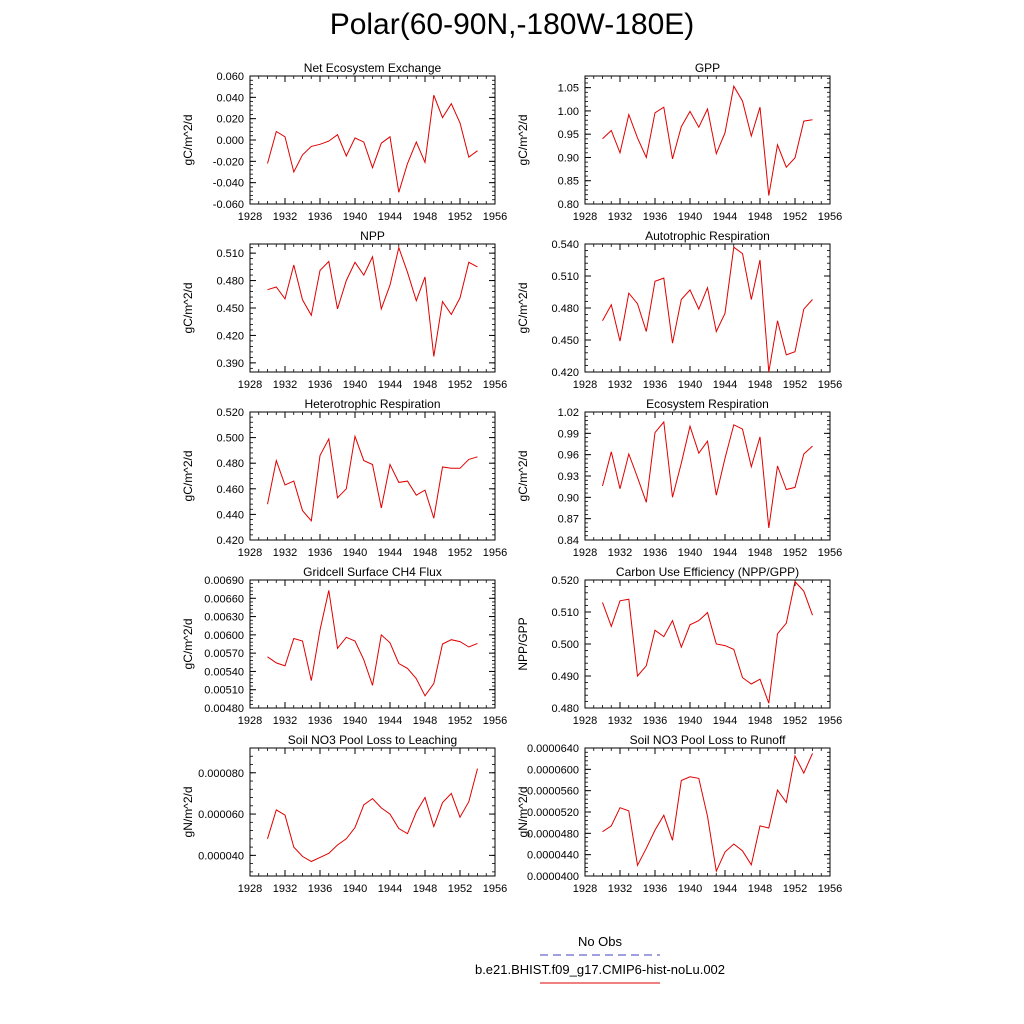  I want to click on y-tick-label: 0.0000600, so click(553, 770).